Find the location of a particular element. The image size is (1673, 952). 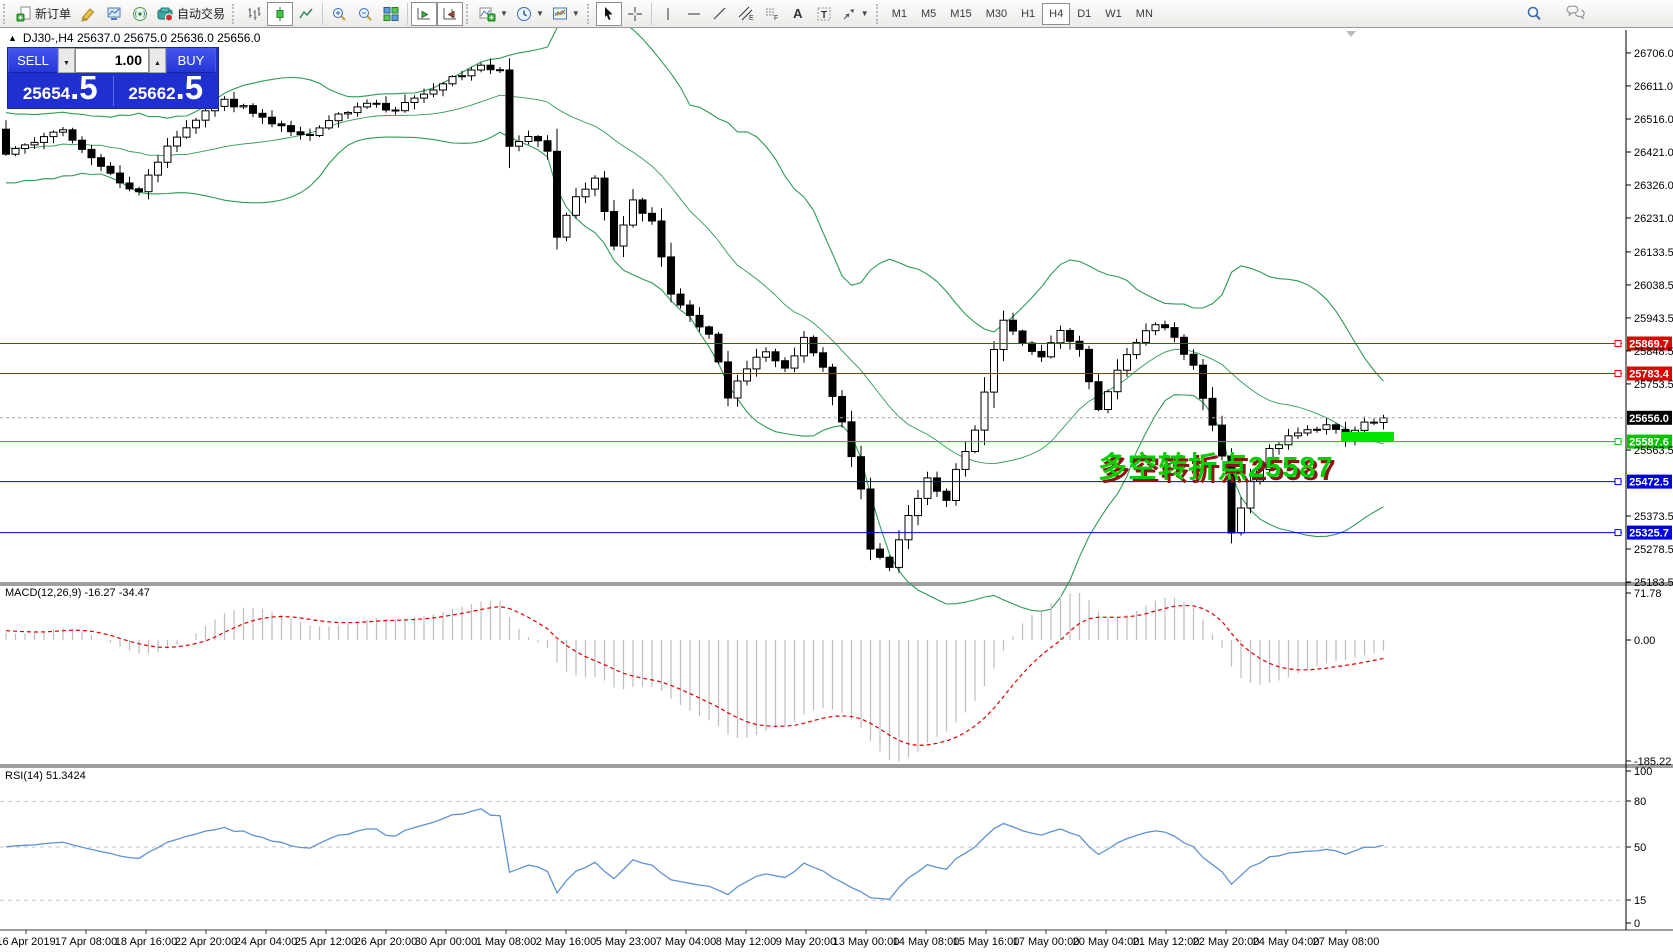

volume-decrease-button: ▼ is located at coordinates (66, 60).